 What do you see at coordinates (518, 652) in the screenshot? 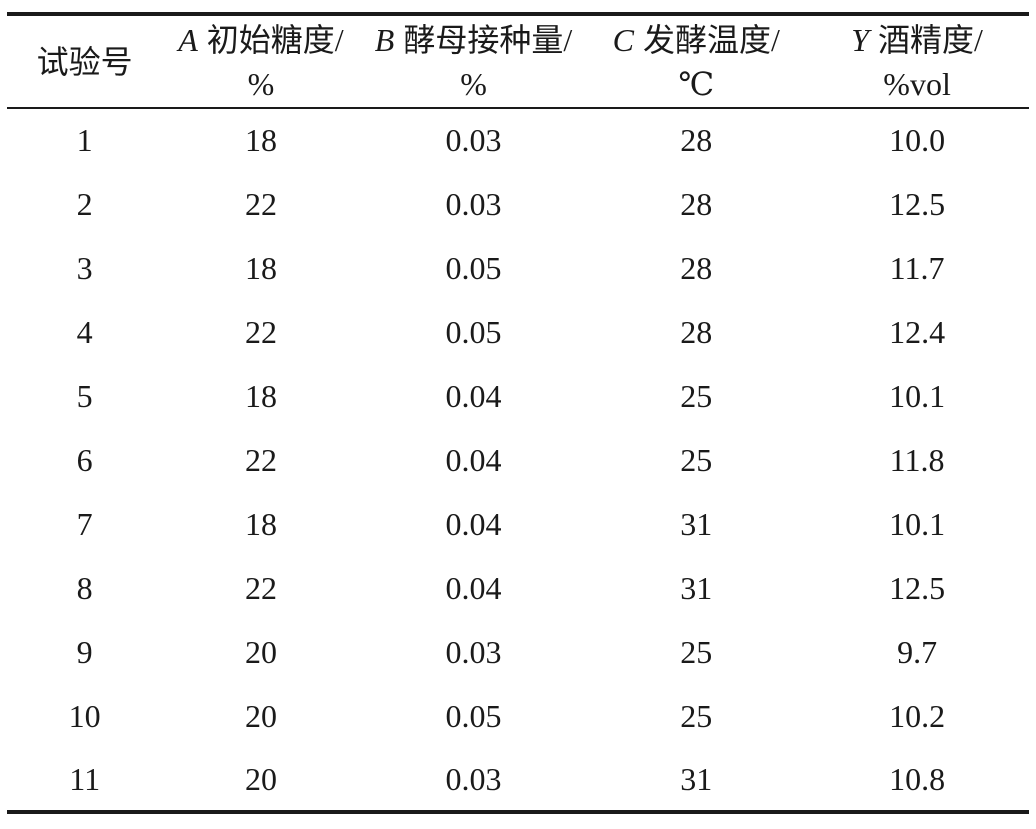
I see `table-row: 9 20 0.03 25 9.7` at bounding box center [518, 652].